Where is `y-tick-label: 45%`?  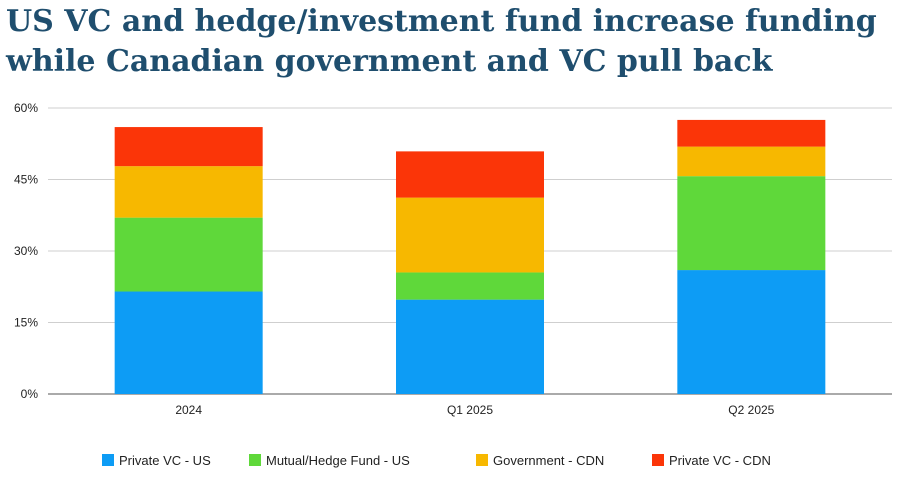 y-tick-label: 45% is located at coordinates (26, 180).